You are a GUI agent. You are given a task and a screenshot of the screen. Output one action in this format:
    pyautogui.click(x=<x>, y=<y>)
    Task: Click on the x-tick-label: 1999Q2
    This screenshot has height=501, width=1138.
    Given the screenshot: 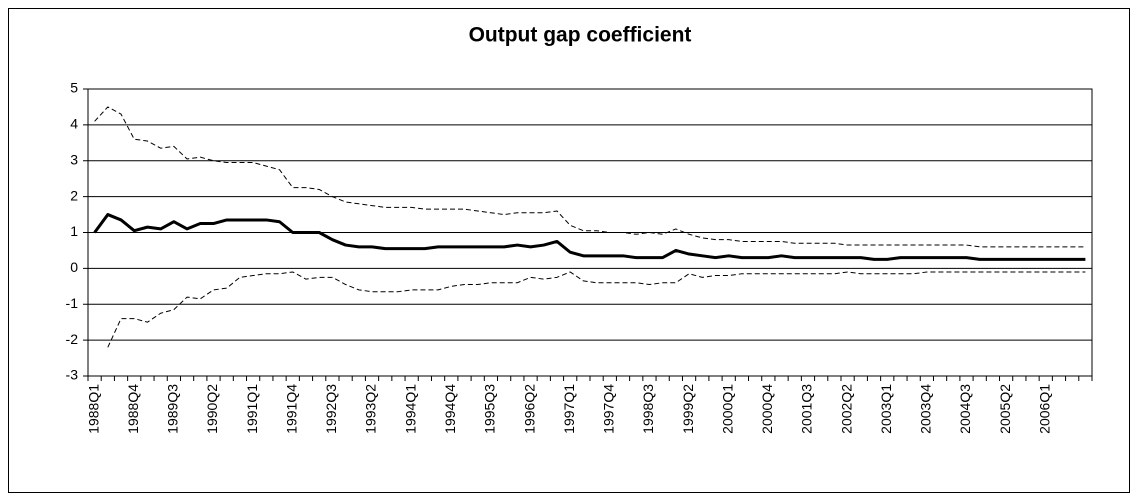 What is the action you would take?
    pyautogui.click(x=688, y=409)
    